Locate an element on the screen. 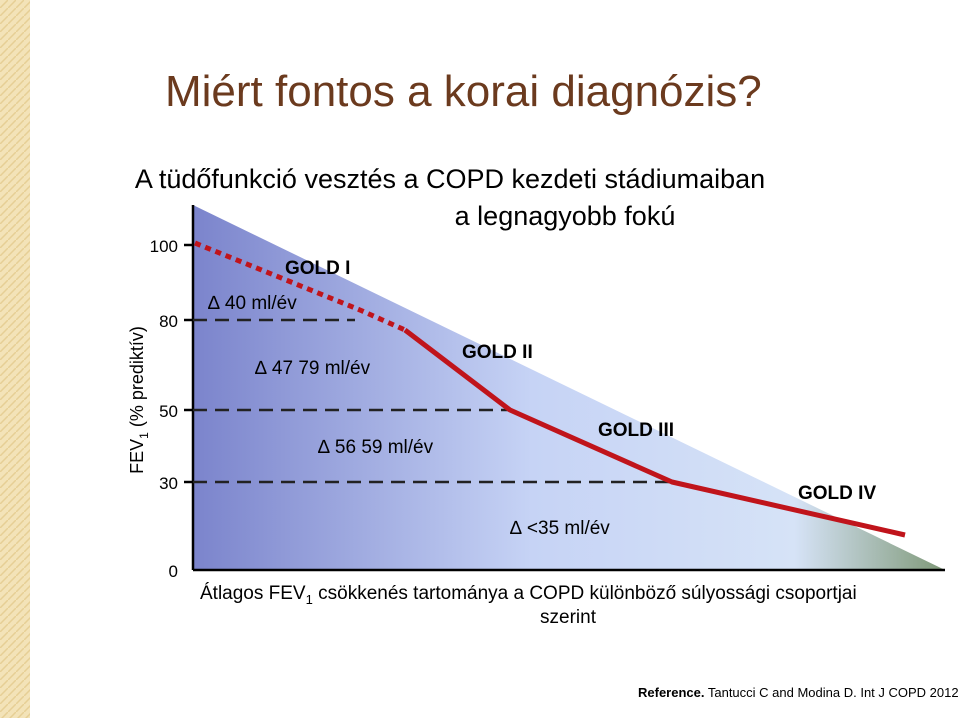 The height and width of the screenshot is (718, 959). rate-label: ∆ 40 ml/év is located at coordinates (252, 303).